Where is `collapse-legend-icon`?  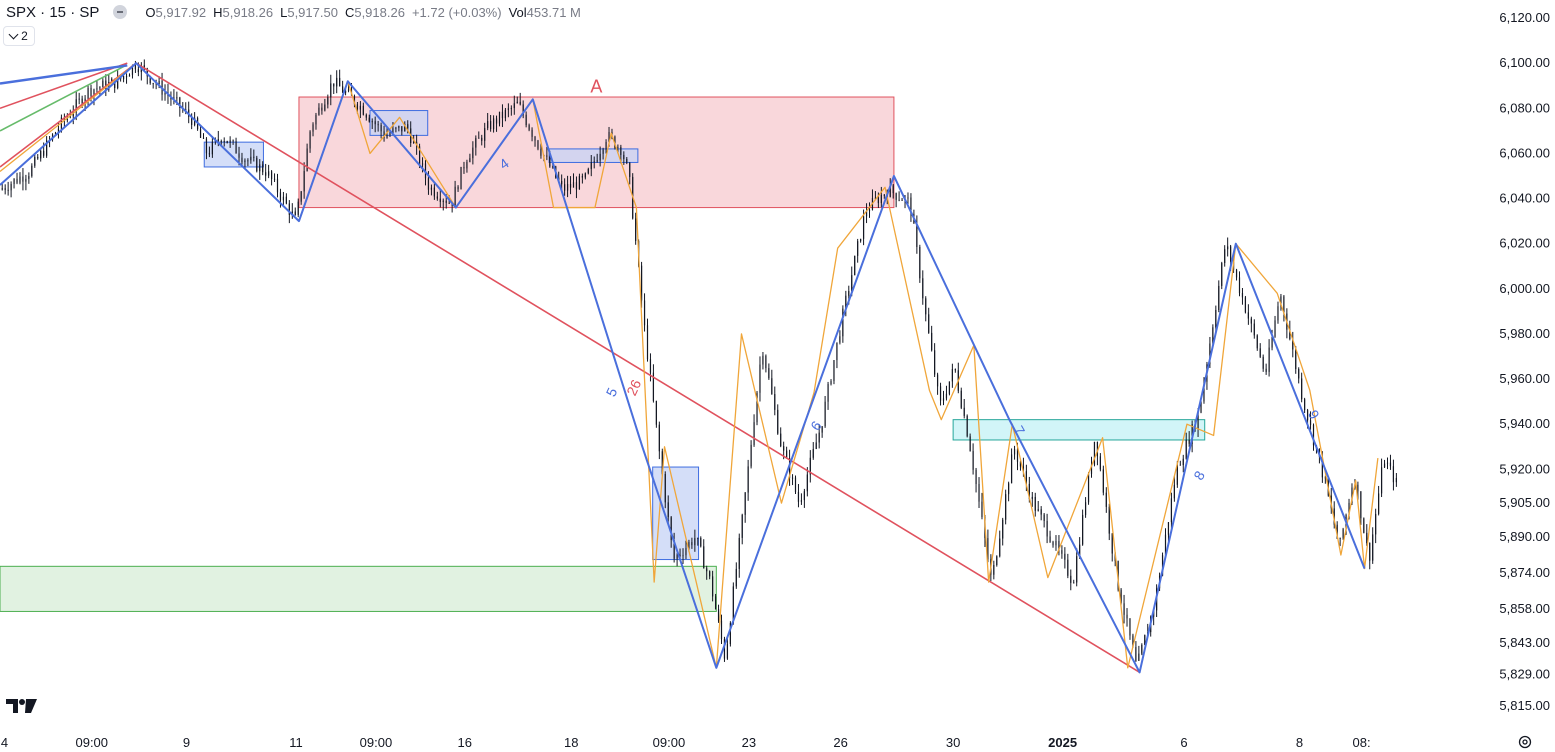 collapse-legend-icon is located at coordinates (120, 12).